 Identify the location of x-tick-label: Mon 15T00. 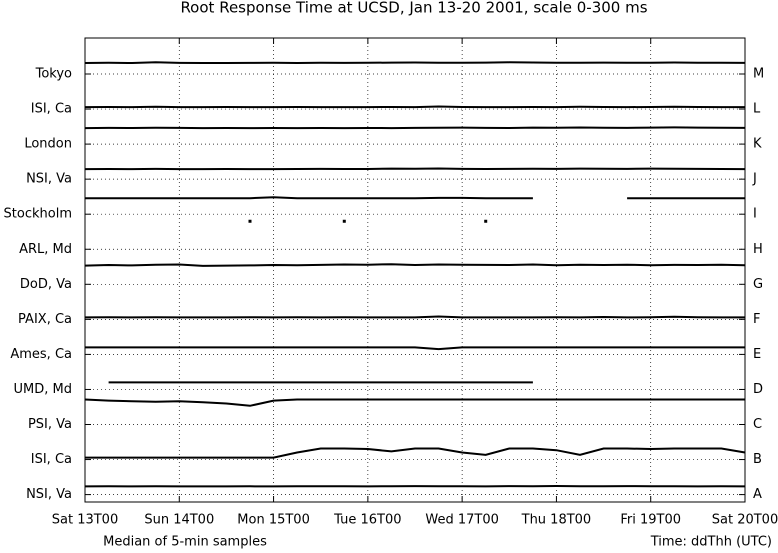
(273, 520).